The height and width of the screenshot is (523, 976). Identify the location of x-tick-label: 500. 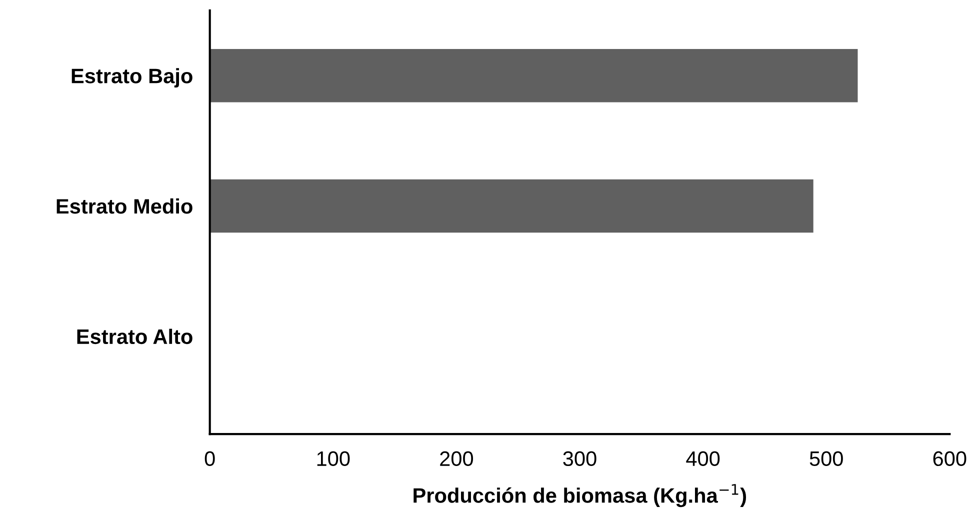
(826, 458).